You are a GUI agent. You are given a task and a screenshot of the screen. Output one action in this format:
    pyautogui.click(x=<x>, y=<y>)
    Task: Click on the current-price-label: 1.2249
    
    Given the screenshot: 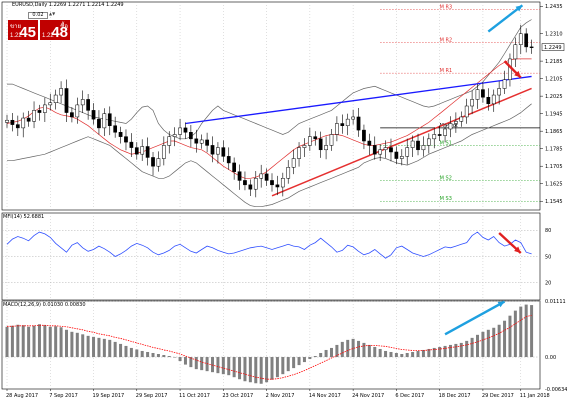 What is the action you would take?
    pyautogui.click(x=553, y=48)
    